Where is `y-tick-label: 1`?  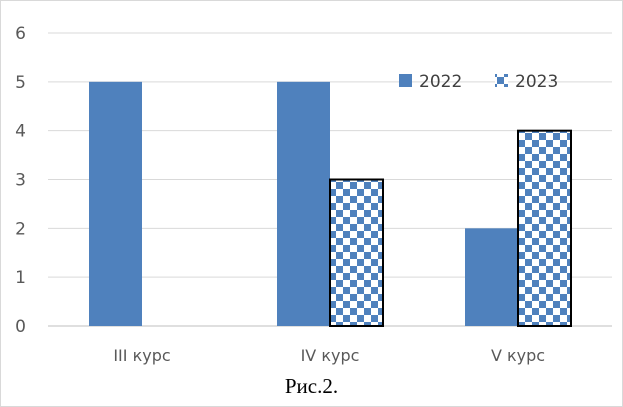 y-tick-label: 1 is located at coordinates (20, 278).